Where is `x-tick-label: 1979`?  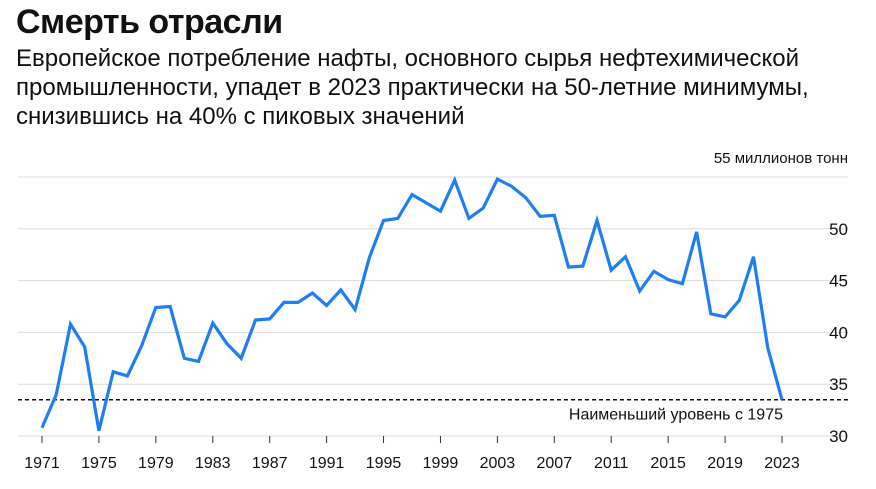 x-tick-label: 1979 is located at coordinates (156, 463).